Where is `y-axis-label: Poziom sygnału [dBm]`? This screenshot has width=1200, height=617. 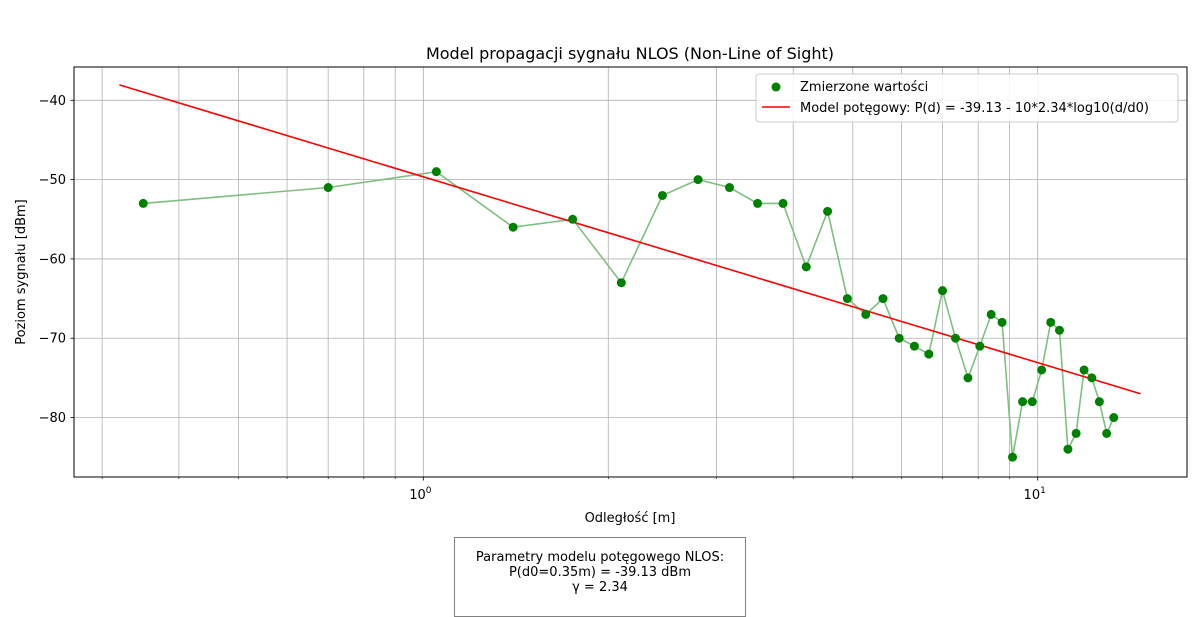
y-axis-label: Poziom sygnału [dBm] is located at coordinates (21, 271).